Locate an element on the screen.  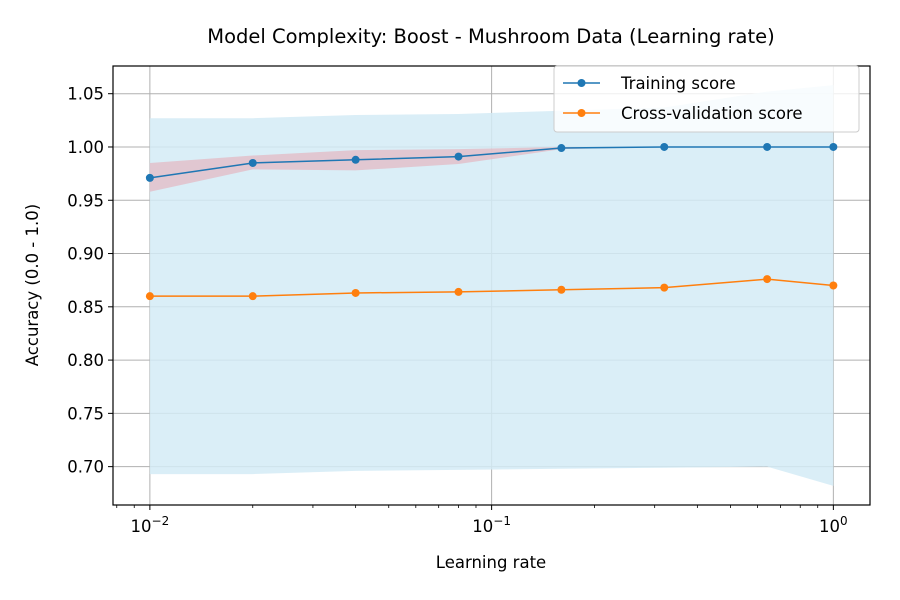
y-tick-label-0: 0.70 is located at coordinates (85, 467).